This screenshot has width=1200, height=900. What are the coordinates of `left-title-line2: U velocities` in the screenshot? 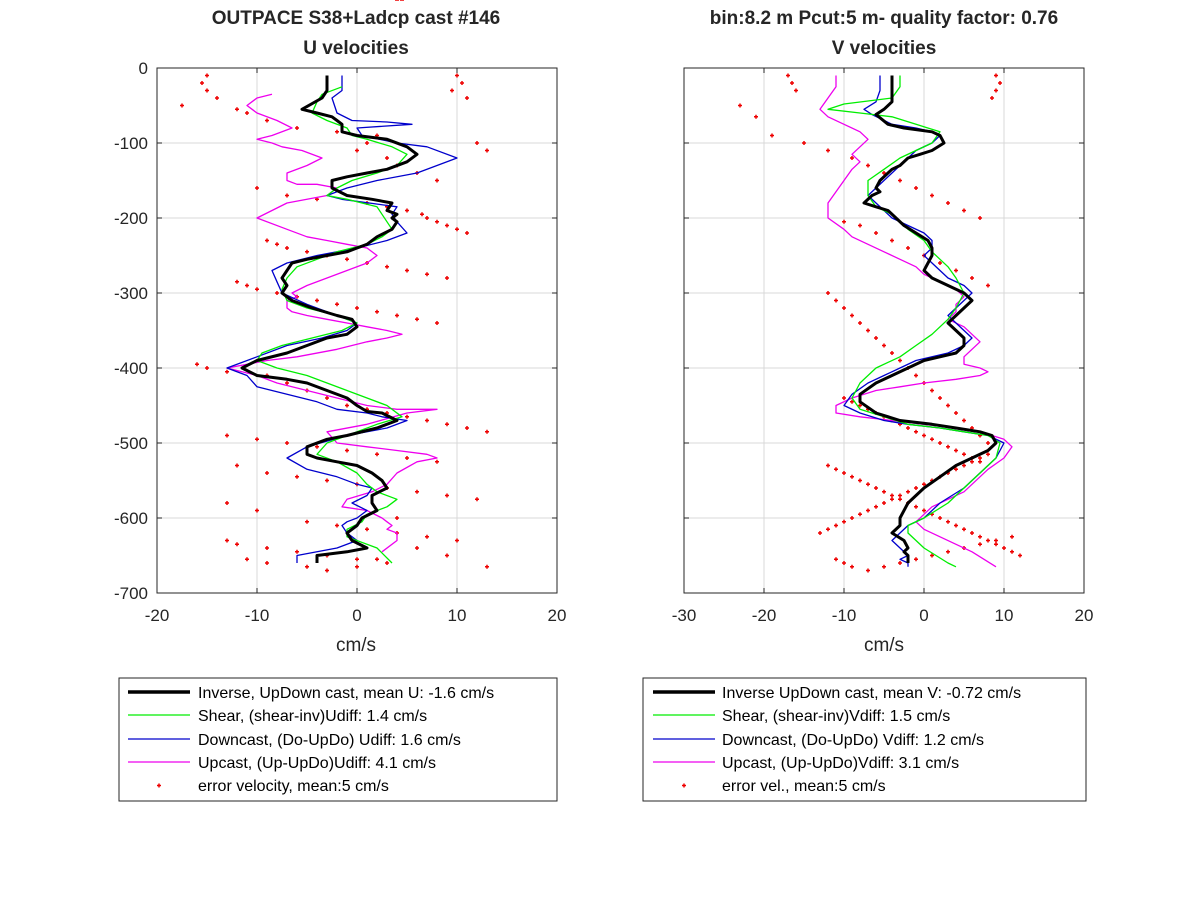 It's located at (356, 48).